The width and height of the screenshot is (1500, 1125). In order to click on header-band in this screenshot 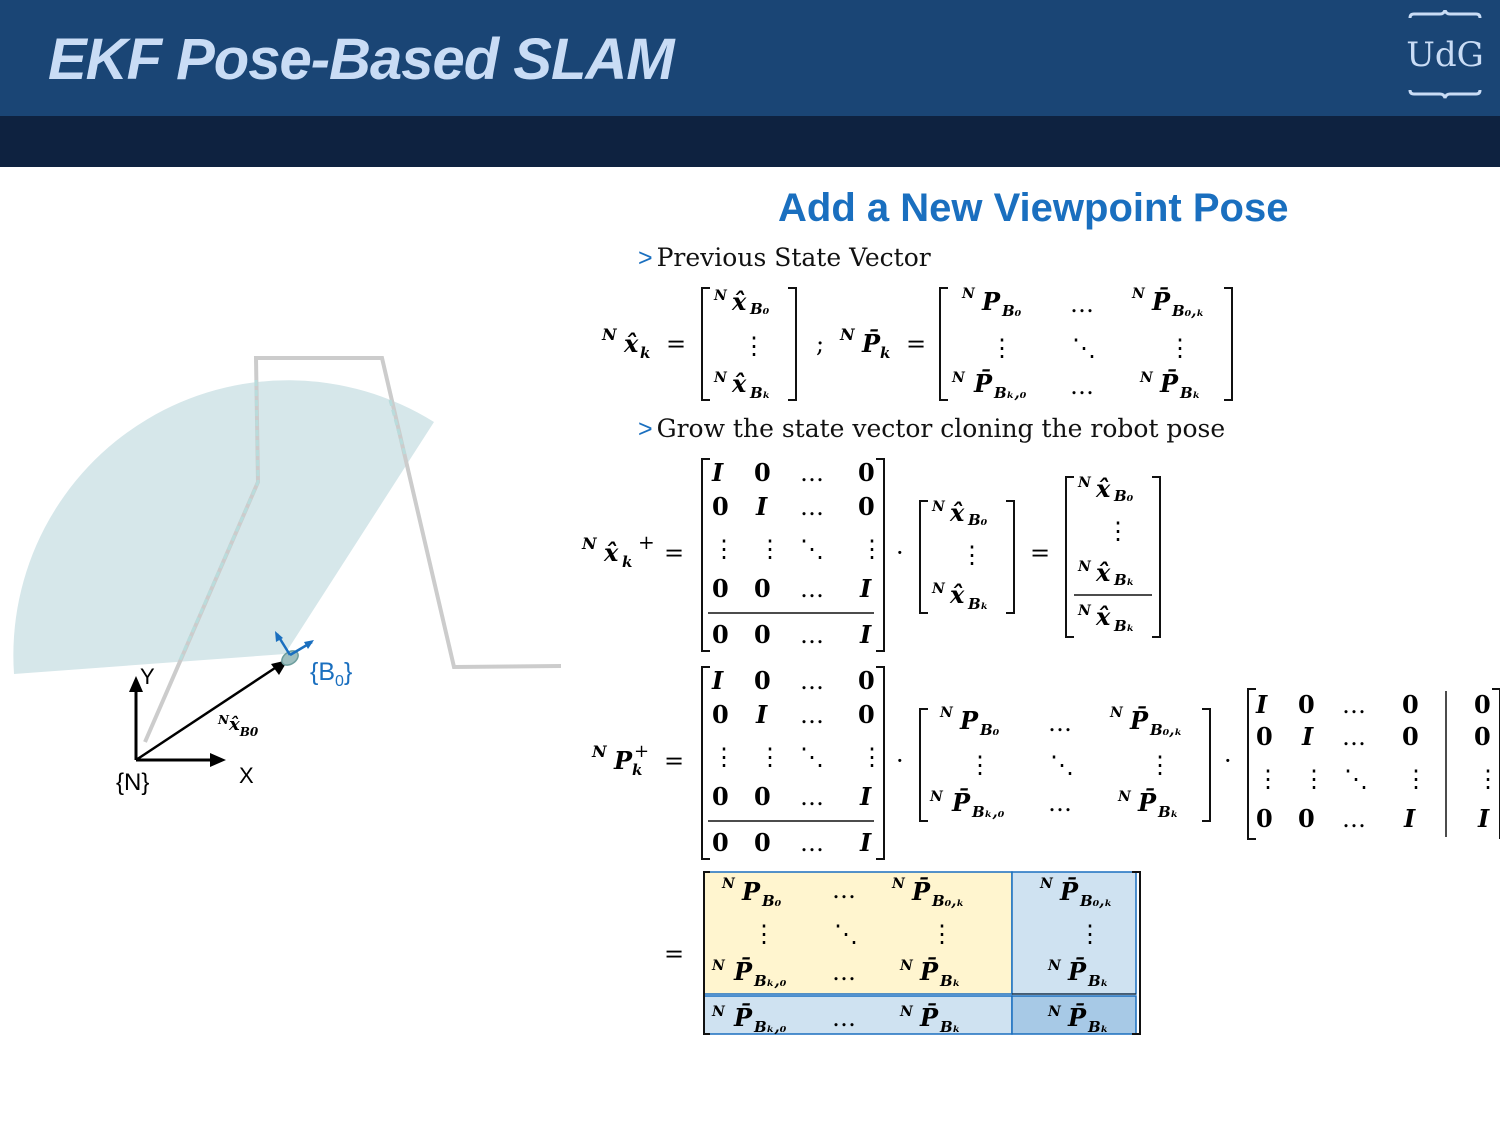, I will do `click(750, 141)`.